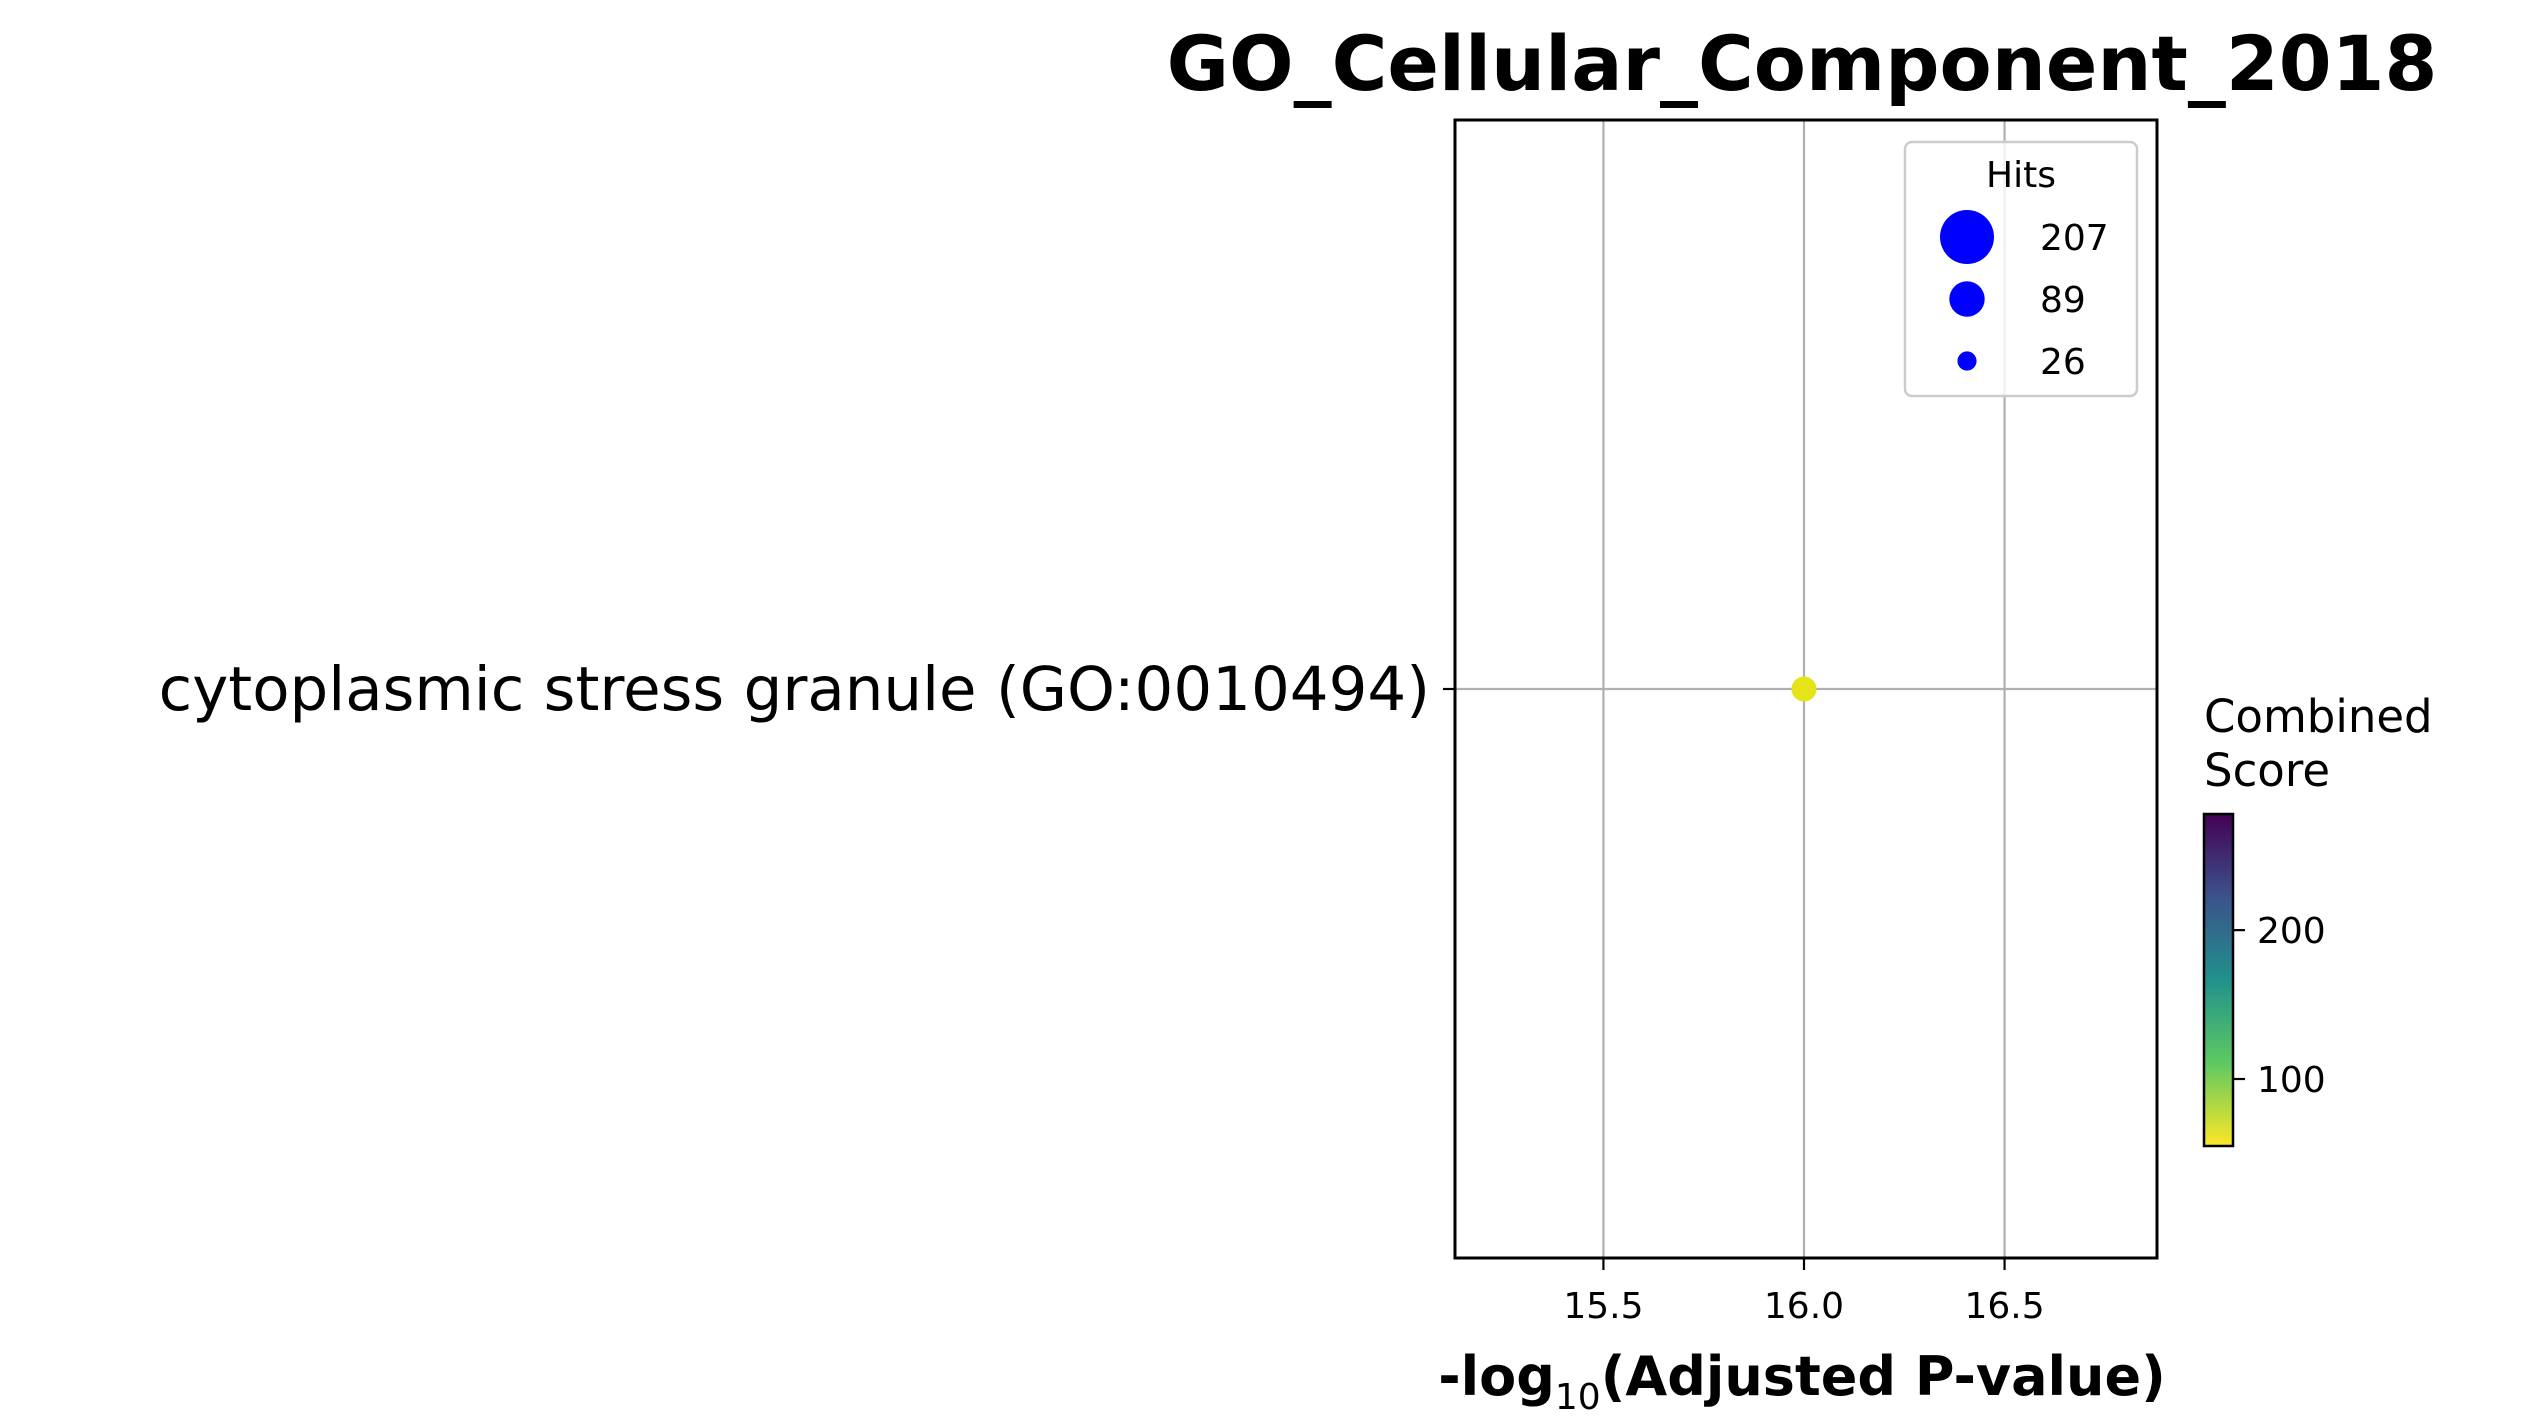  What do you see at coordinates (2004, 1306) in the screenshot?
I see `x-tick-label: 16.5` at bounding box center [2004, 1306].